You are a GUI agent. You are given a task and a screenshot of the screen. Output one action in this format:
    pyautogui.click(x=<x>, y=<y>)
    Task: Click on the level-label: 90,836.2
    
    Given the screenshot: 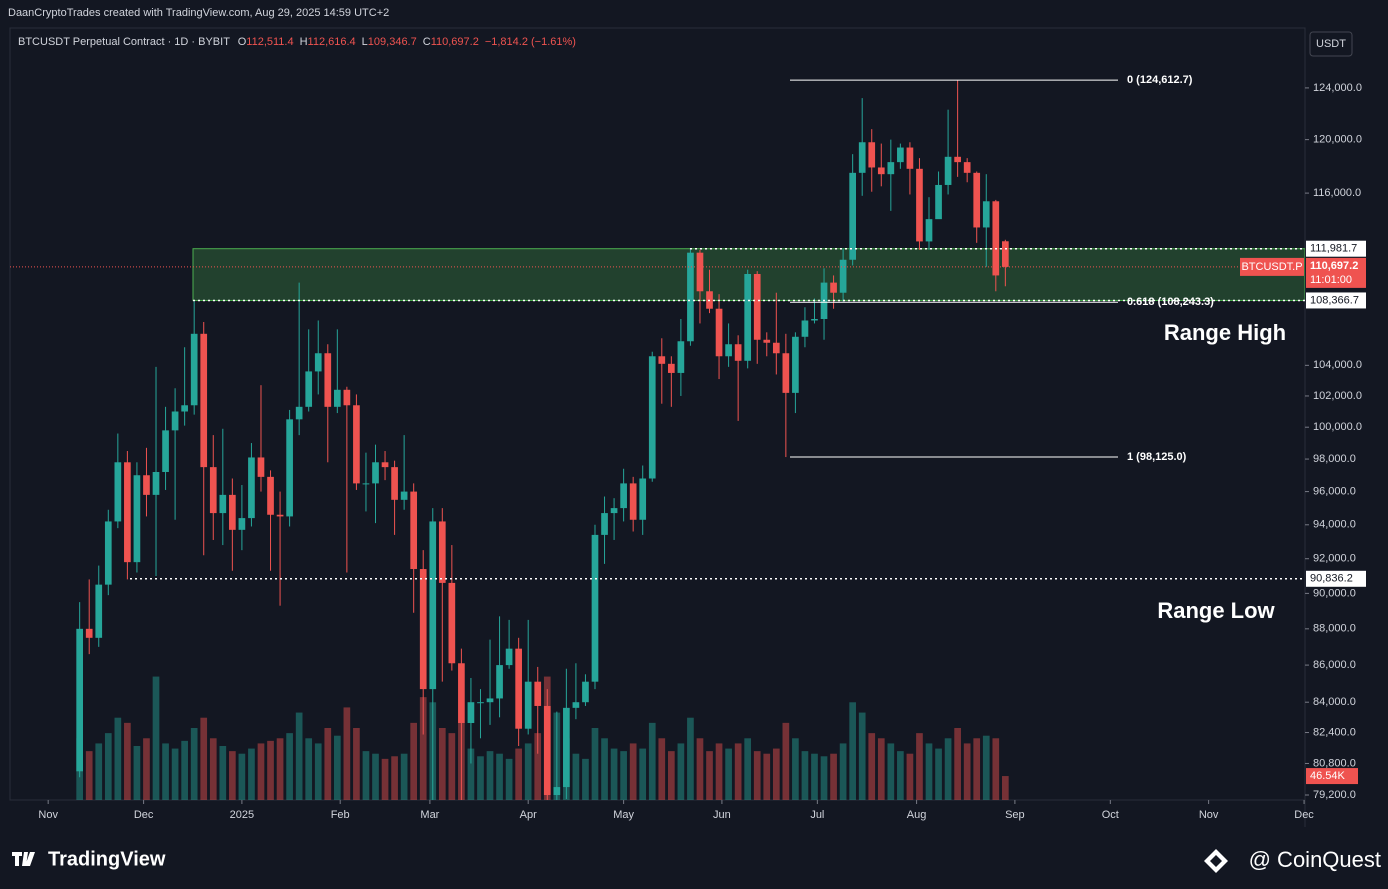 What is the action you would take?
    pyautogui.click(x=1331, y=579)
    